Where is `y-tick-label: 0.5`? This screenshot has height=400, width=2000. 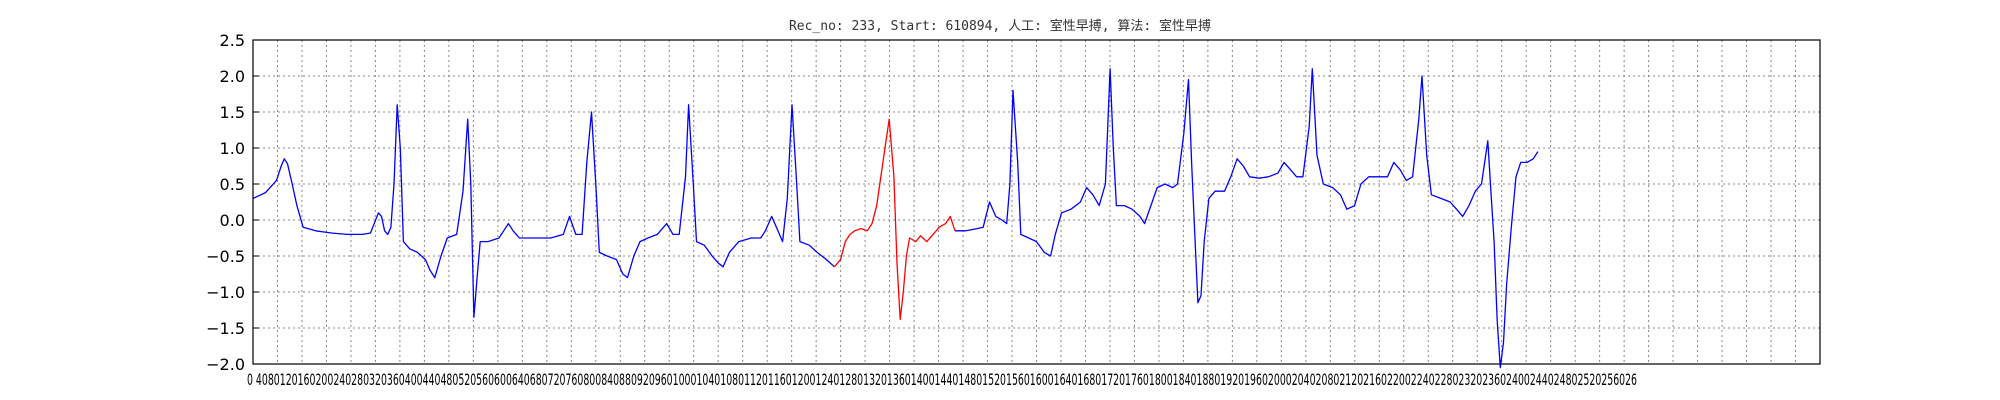 y-tick-label: 0.5 is located at coordinates (232, 184).